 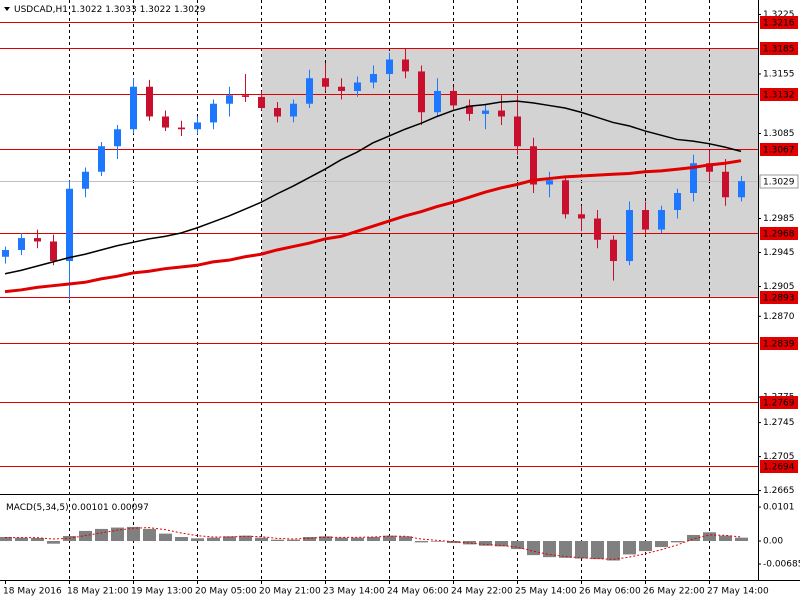 I want to click on macd-signal, so click(x=373, y=544).